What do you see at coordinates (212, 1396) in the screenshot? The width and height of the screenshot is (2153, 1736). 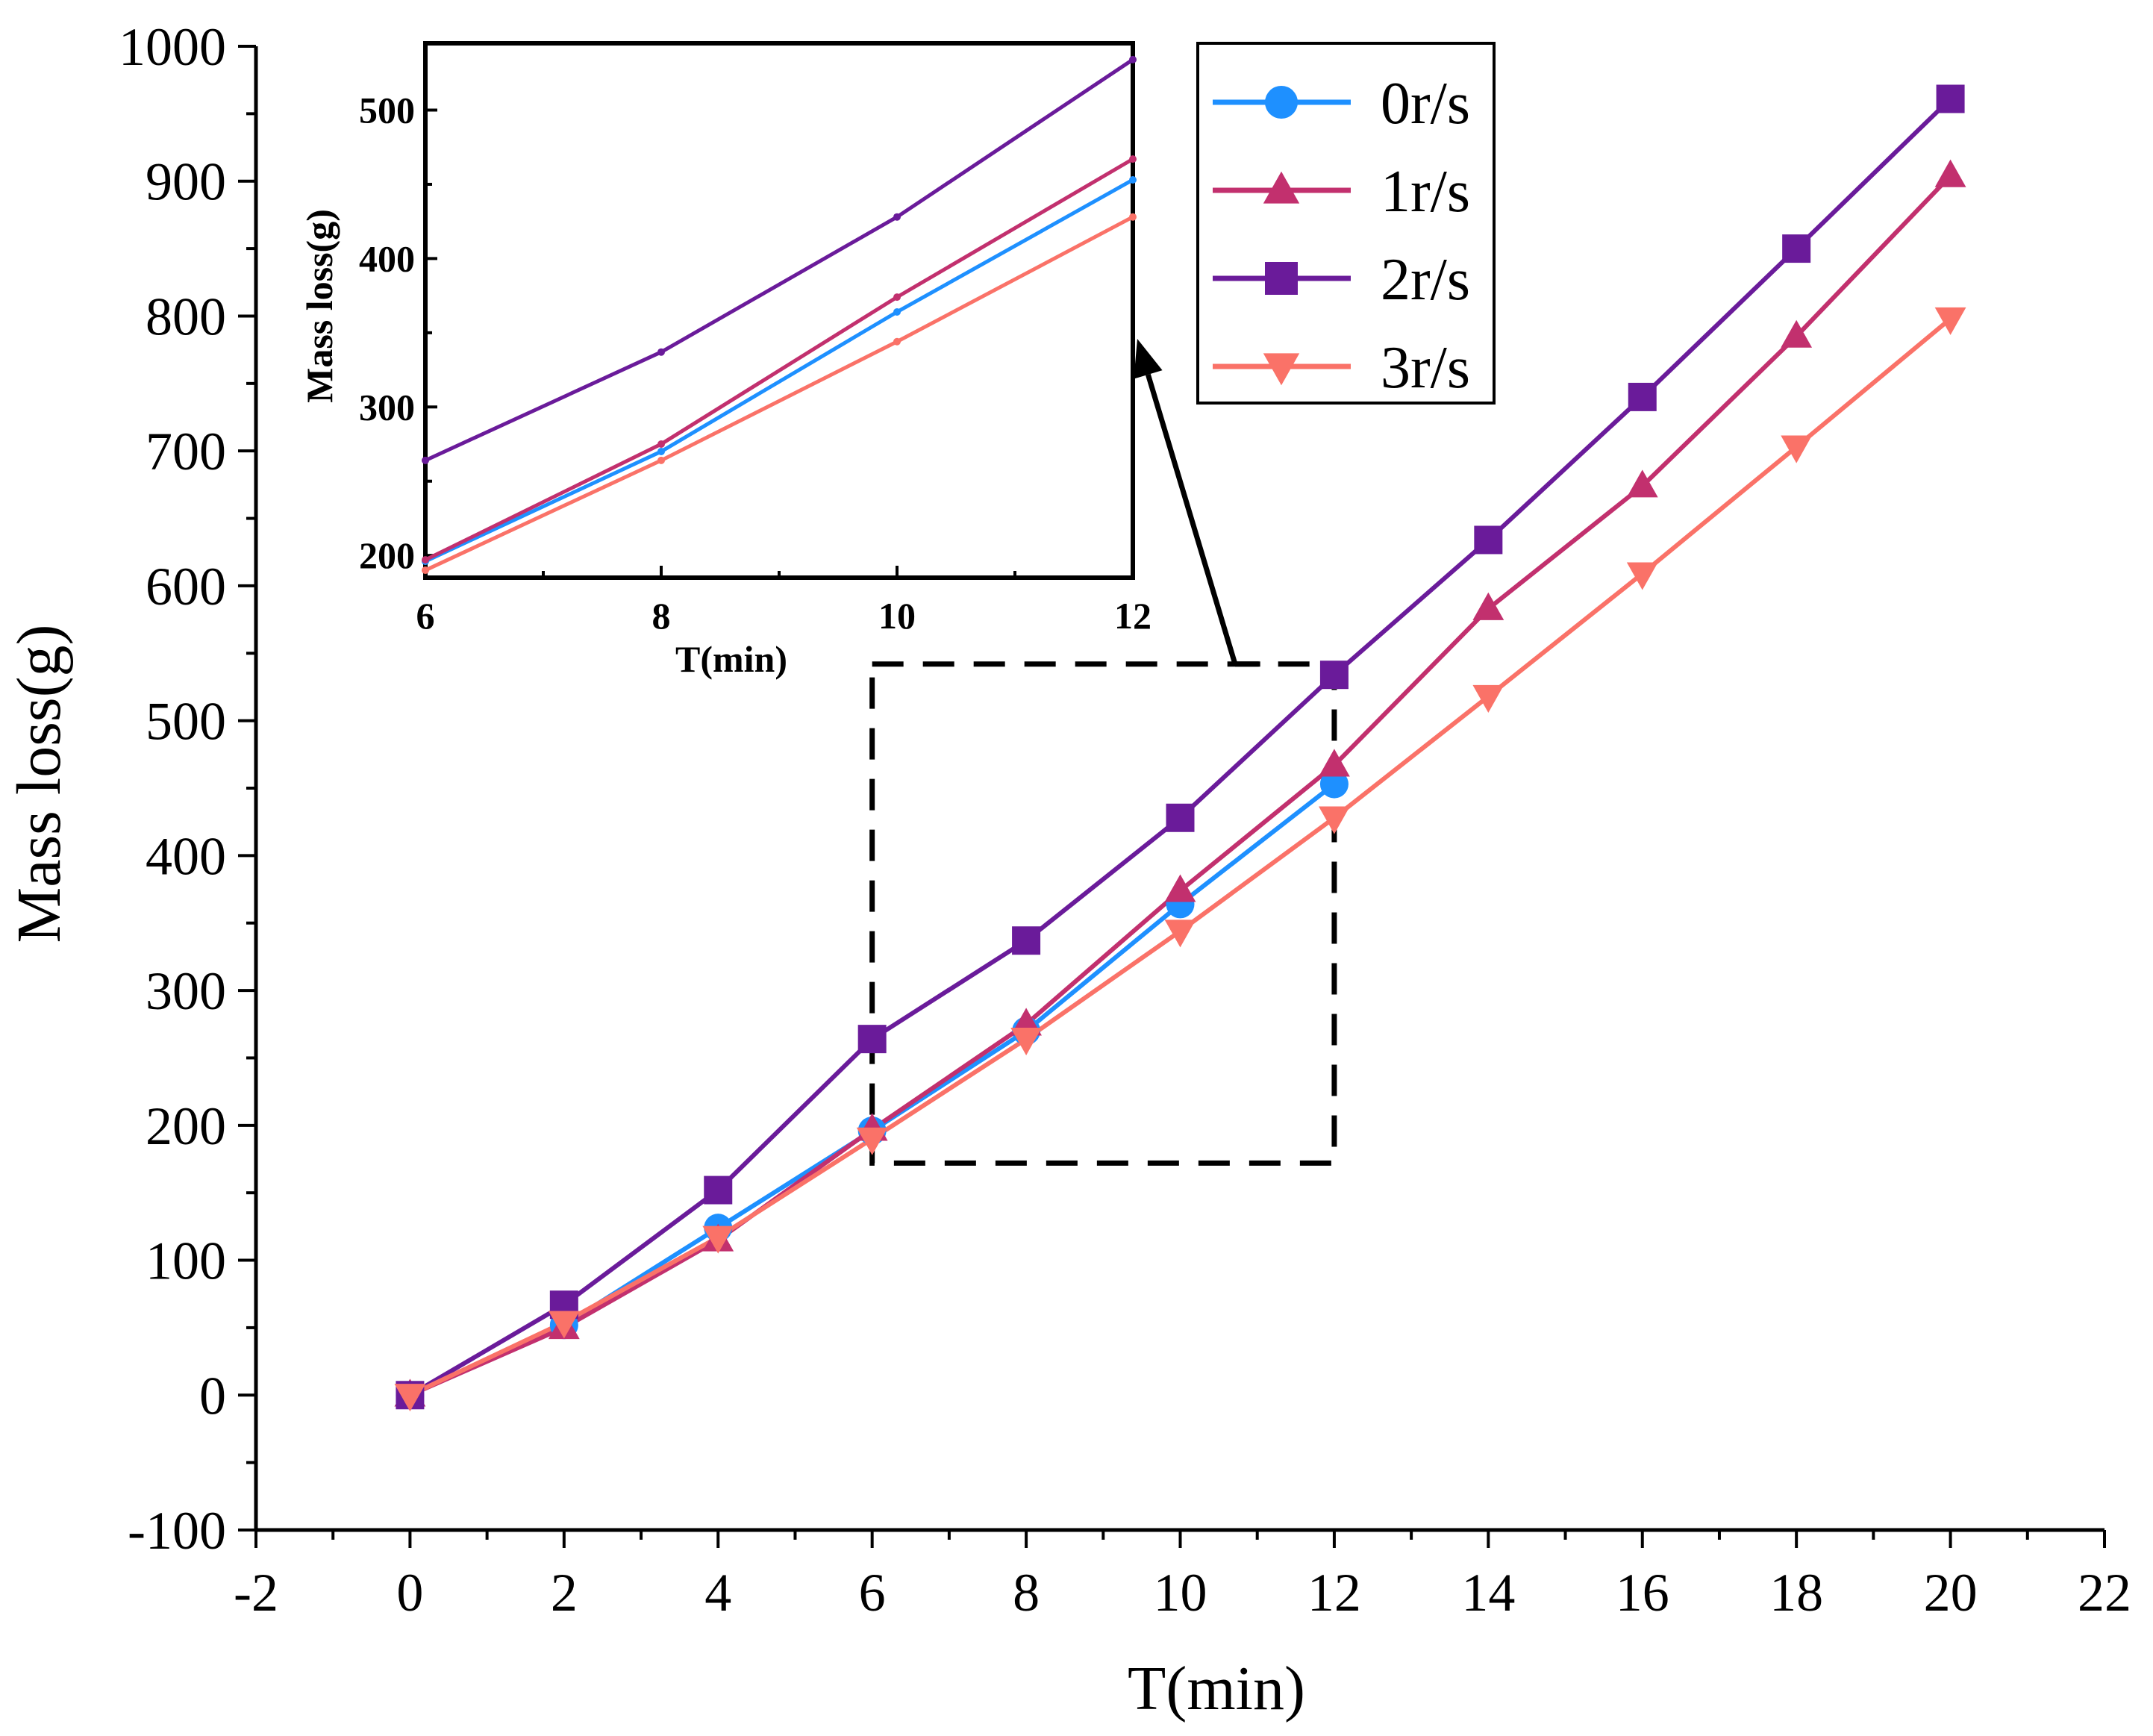 I see `y-tick-label: 0` at bounding box center [212, 1396].